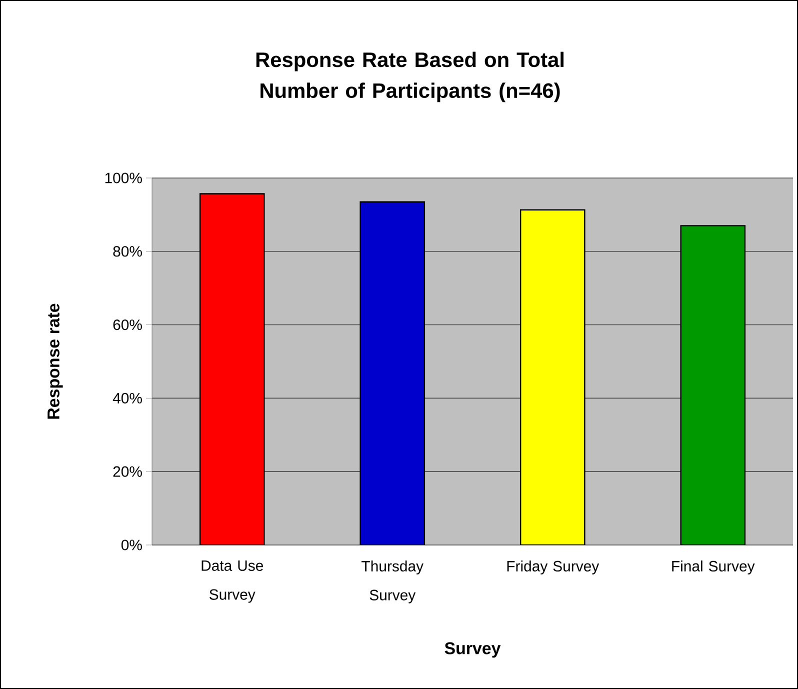 The width and height of the screenshot is (798, 689). What do you see at coordinates (553, 567) in the screenshot?
I see `x-tick-label: Friday Survey` at bounding box center [553, 567].